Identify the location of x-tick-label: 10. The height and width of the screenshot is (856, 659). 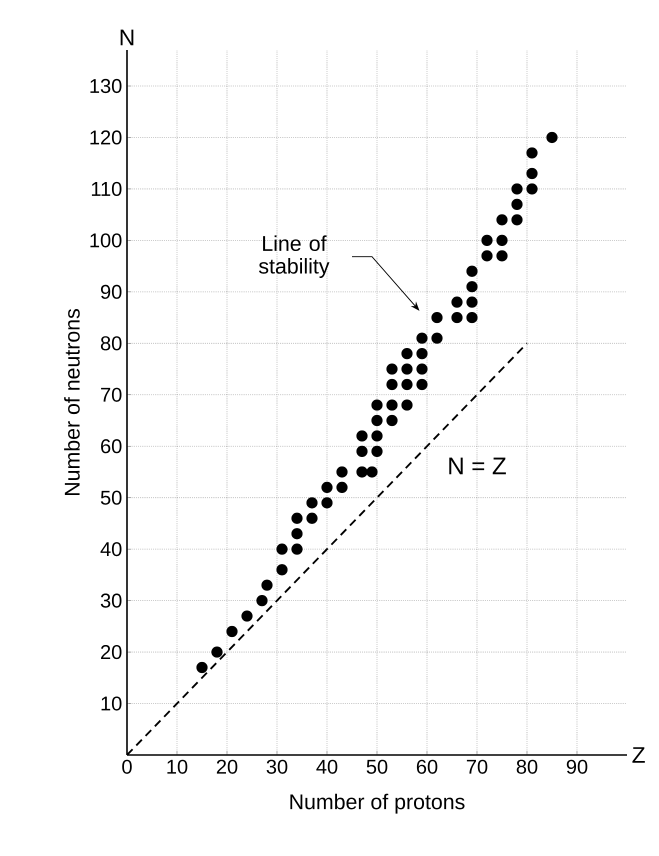
(177, 767).